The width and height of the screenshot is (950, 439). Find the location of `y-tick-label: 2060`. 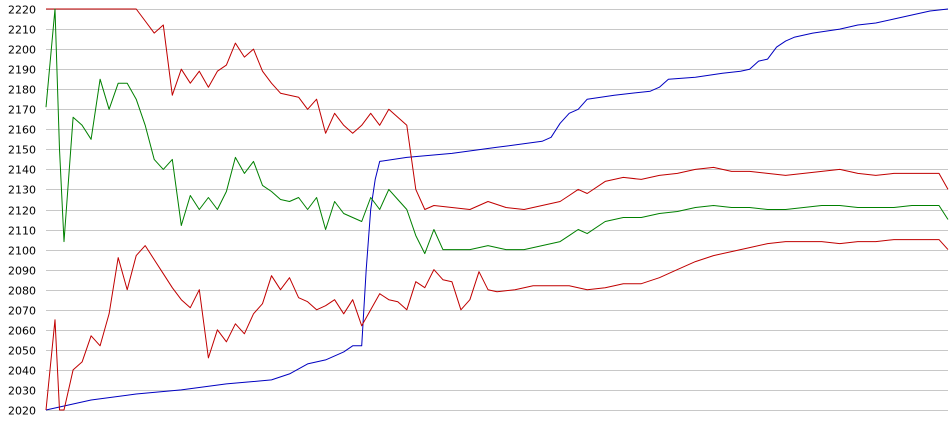

y-tick-label: 2060 is located at coordinates (22, 331).